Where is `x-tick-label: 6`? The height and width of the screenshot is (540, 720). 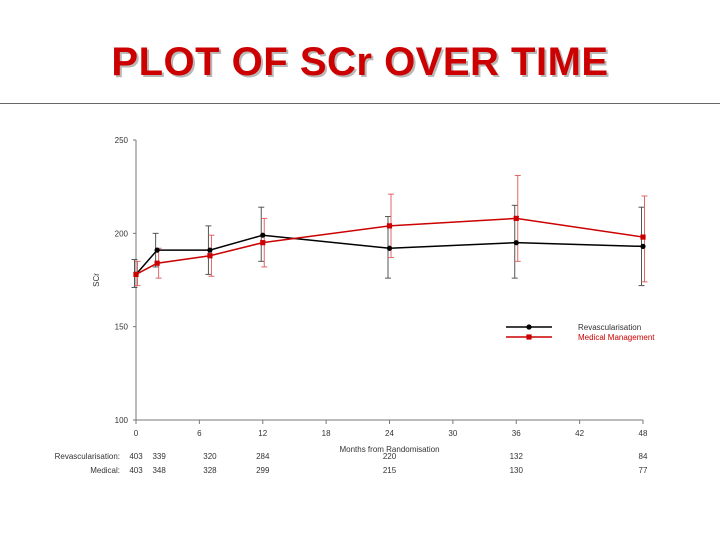
x-tick-label: 6 is located at coordinates (199, 433).